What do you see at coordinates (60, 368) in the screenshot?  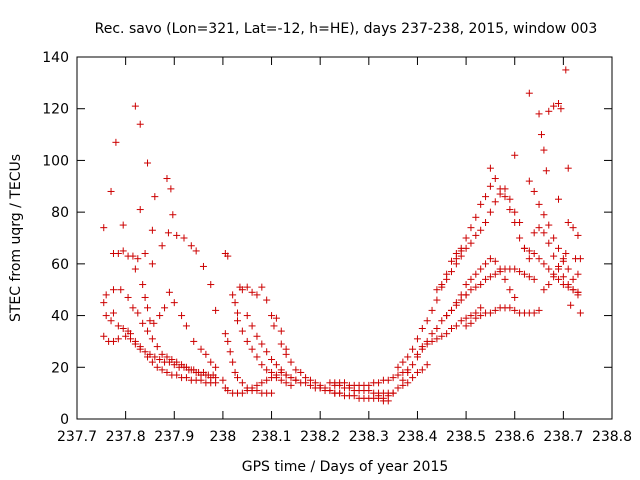 I see `y-tick-label: 20` at bounding box center [60, 368].